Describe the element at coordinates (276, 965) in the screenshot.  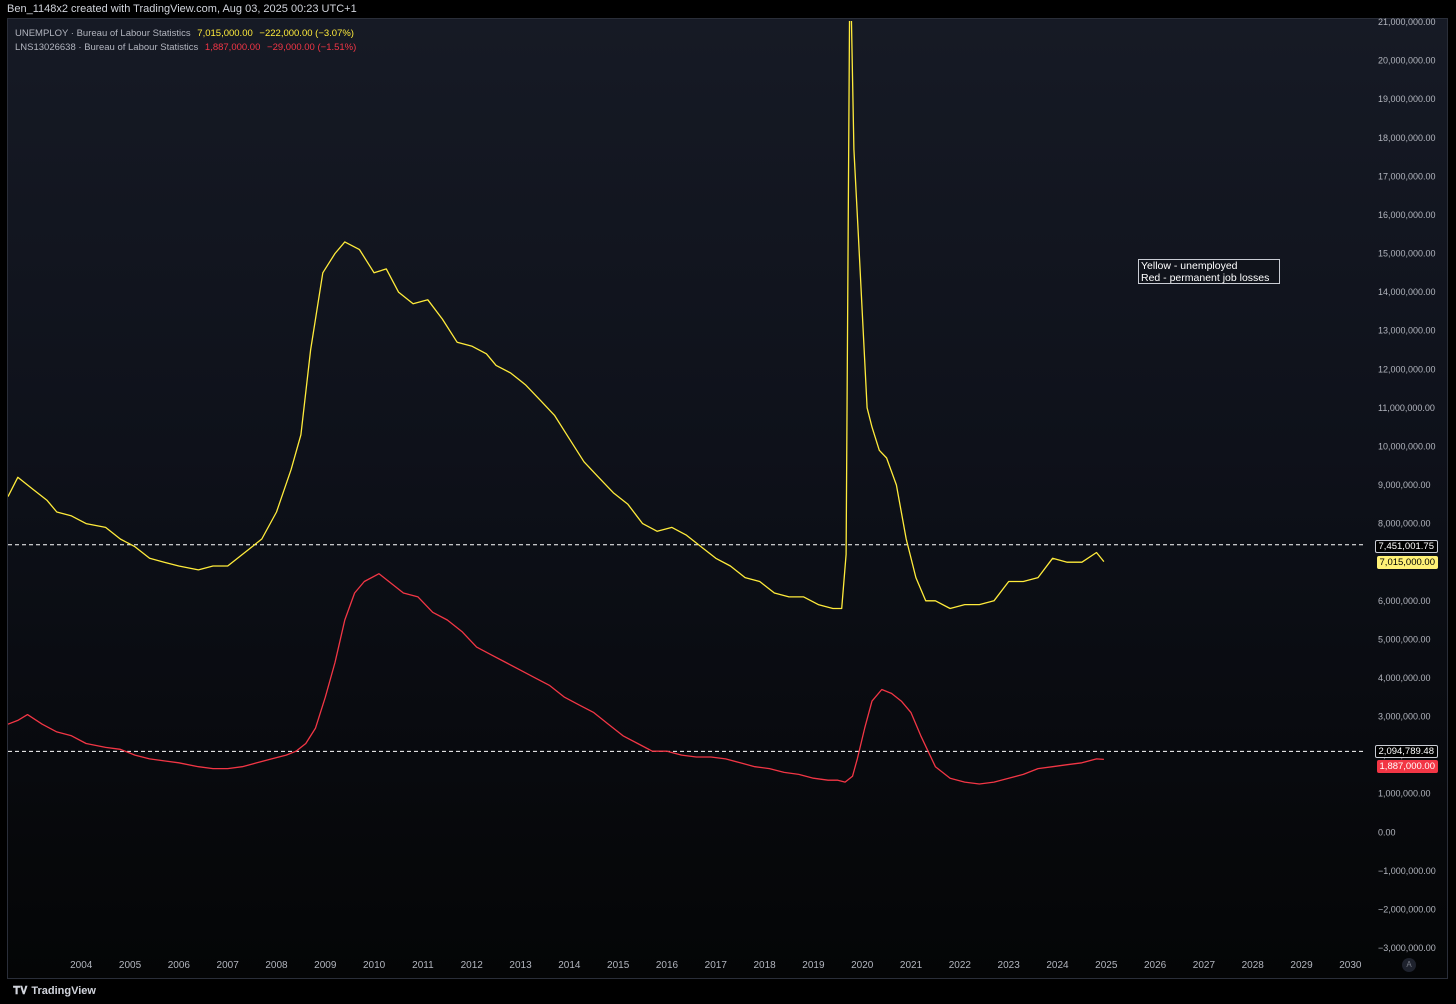
I see `x-tick-label: 2008` at that location.